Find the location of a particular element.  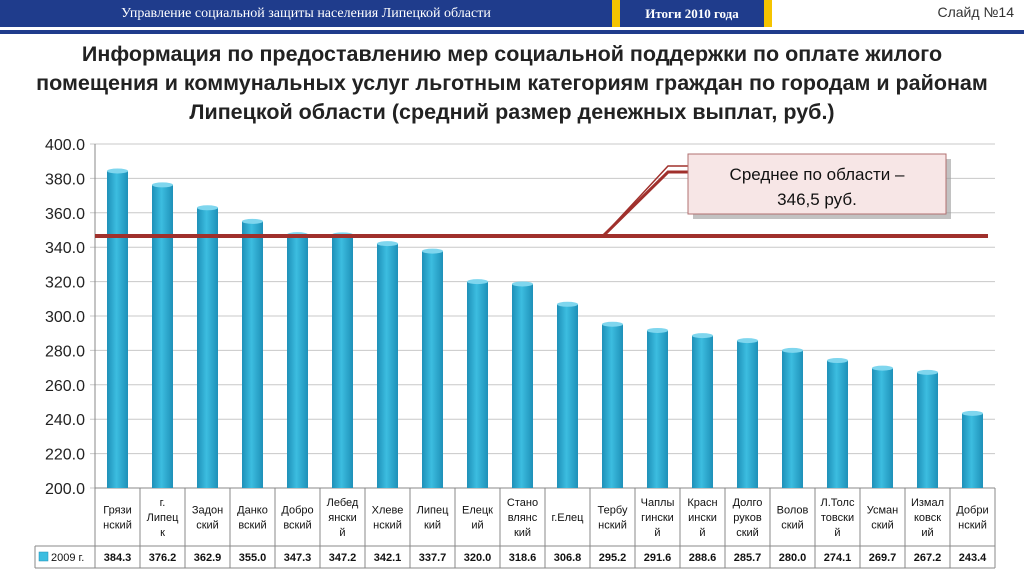

category-label-line: Красн is located at coordinates (702, 503).